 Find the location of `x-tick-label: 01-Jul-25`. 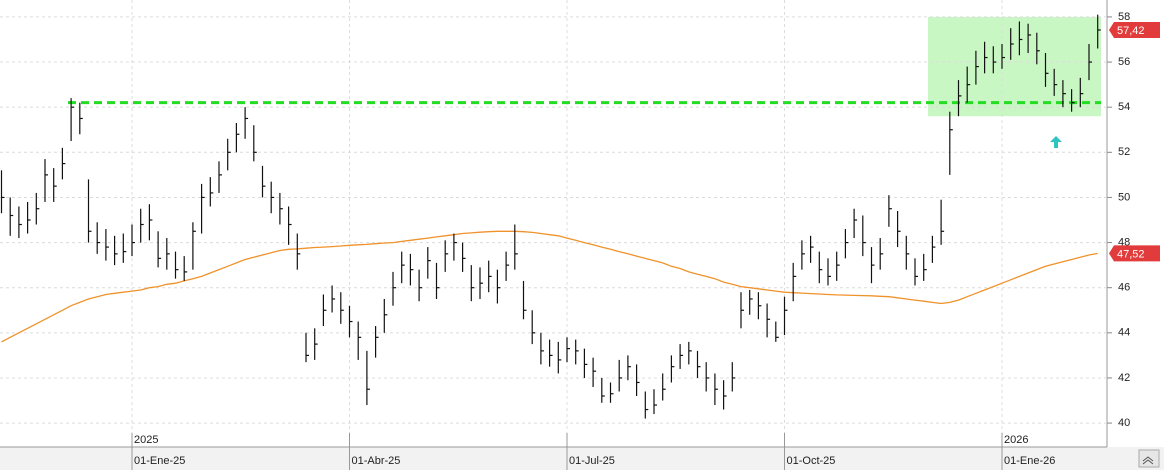

x-tick-label: 01-Jul-25 is located at coordinates (592, 461).